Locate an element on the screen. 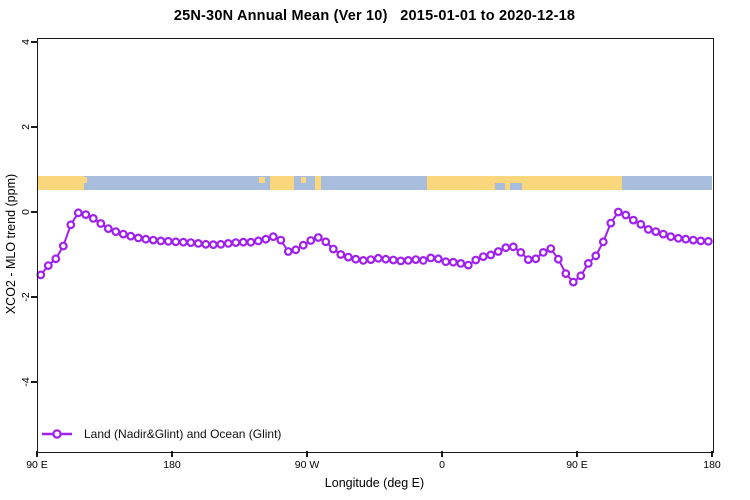 Image resolution: width=750 pixels, height=500 pixels. y-tick-label: -2 is located at coordinates (26, 297).